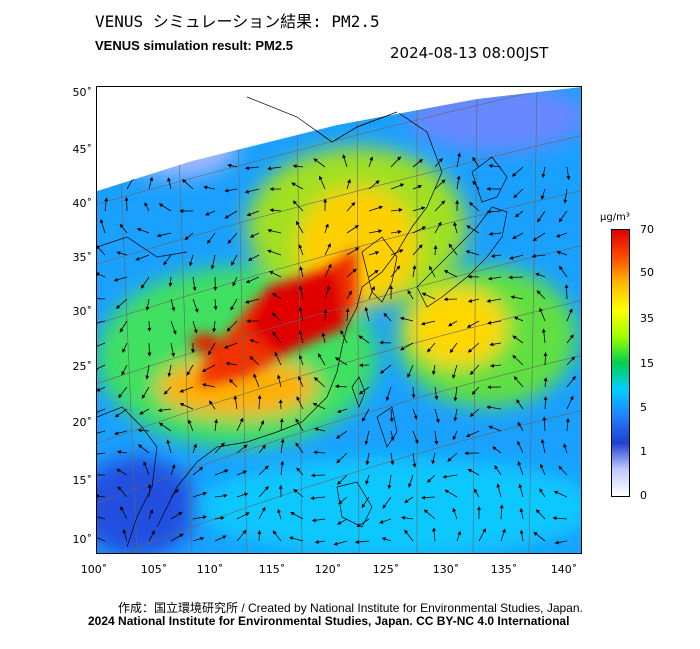  I want to click on lat-tick-label: 35˚, so click(82, 257).